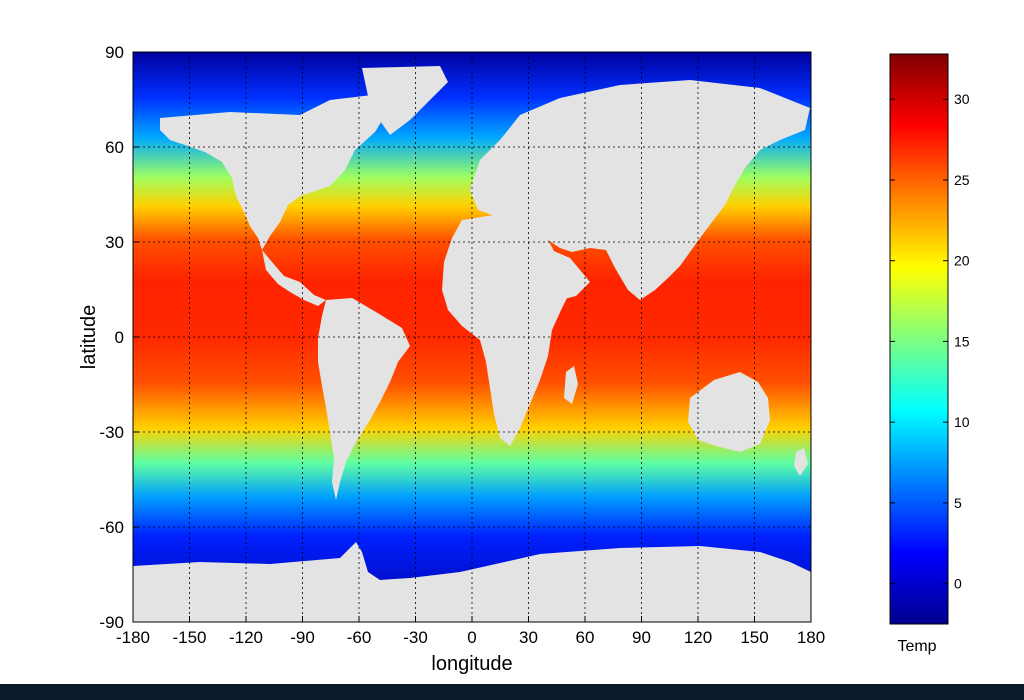 The width and height of the screenshot is (1024, 700). I want to click on colorbar-tick-label: 20, so click(962, 261).